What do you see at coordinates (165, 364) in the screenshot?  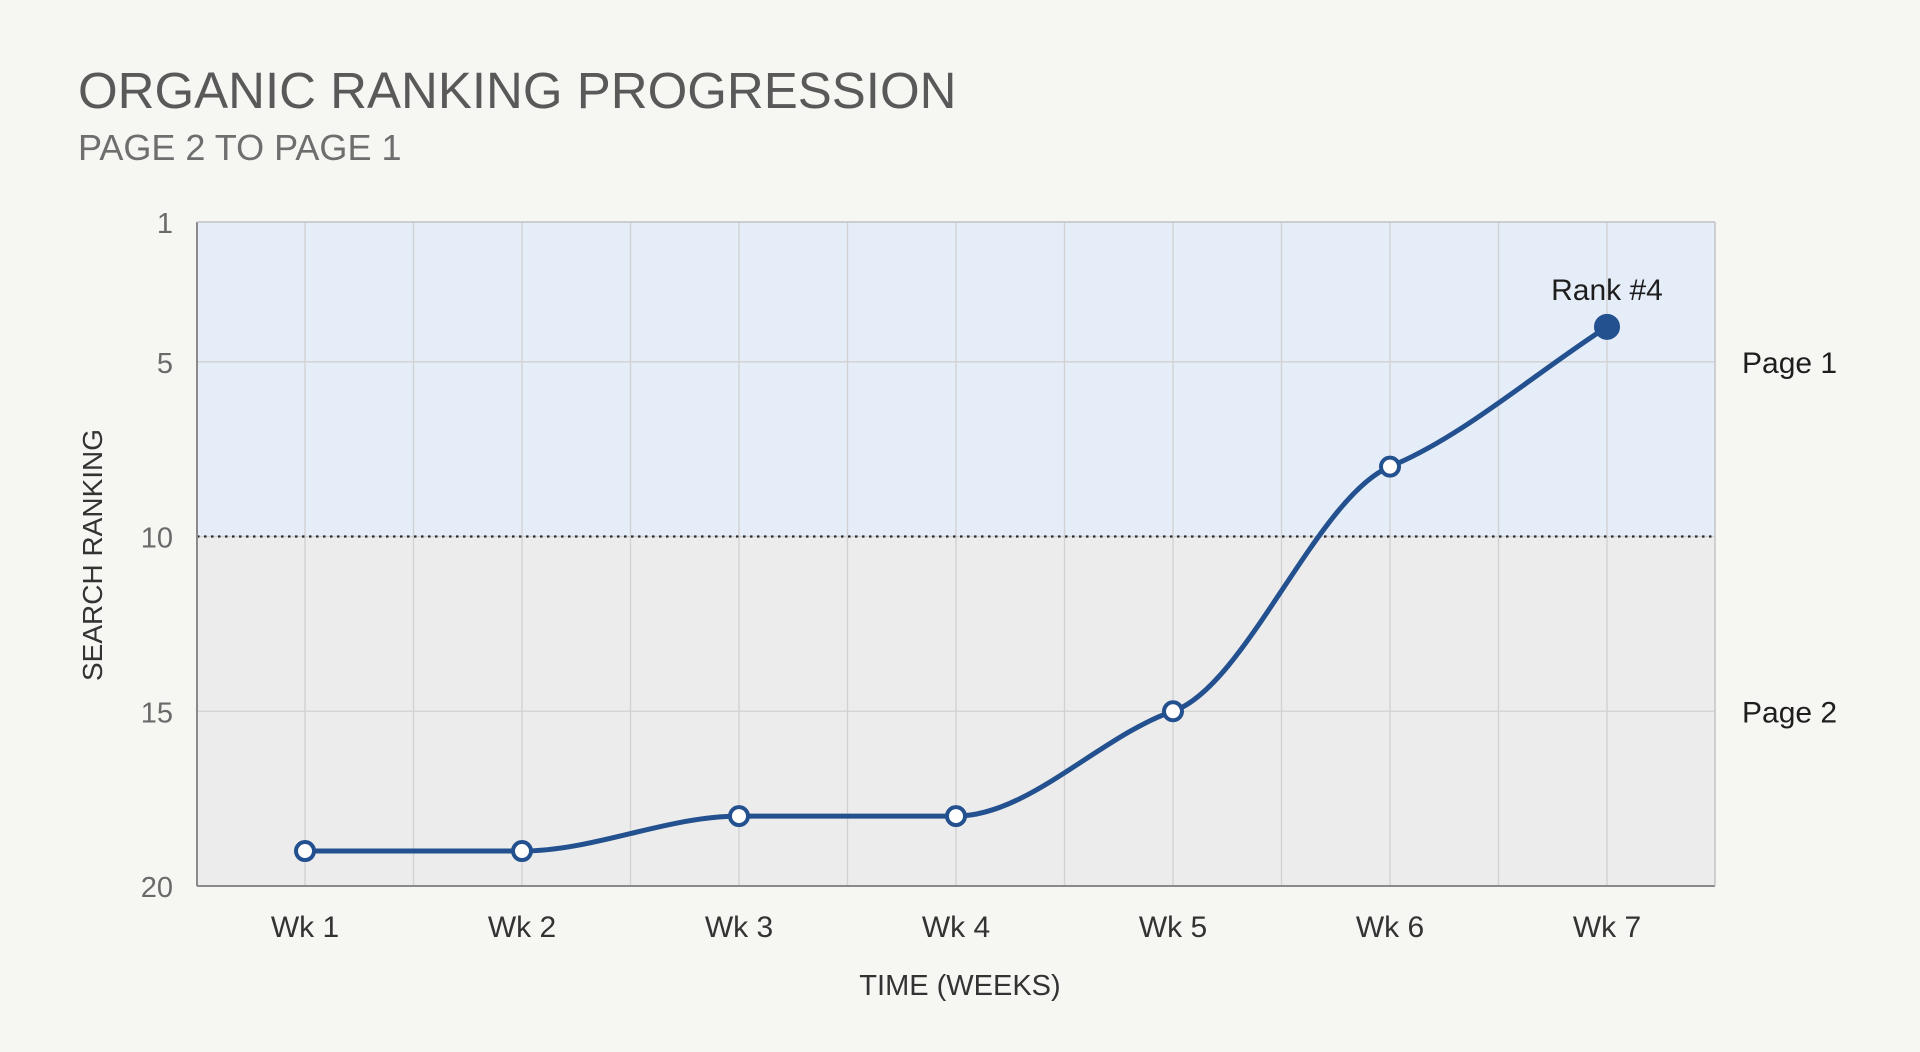 I see `y-tick-label: 5` at bounding box center [165, 364].